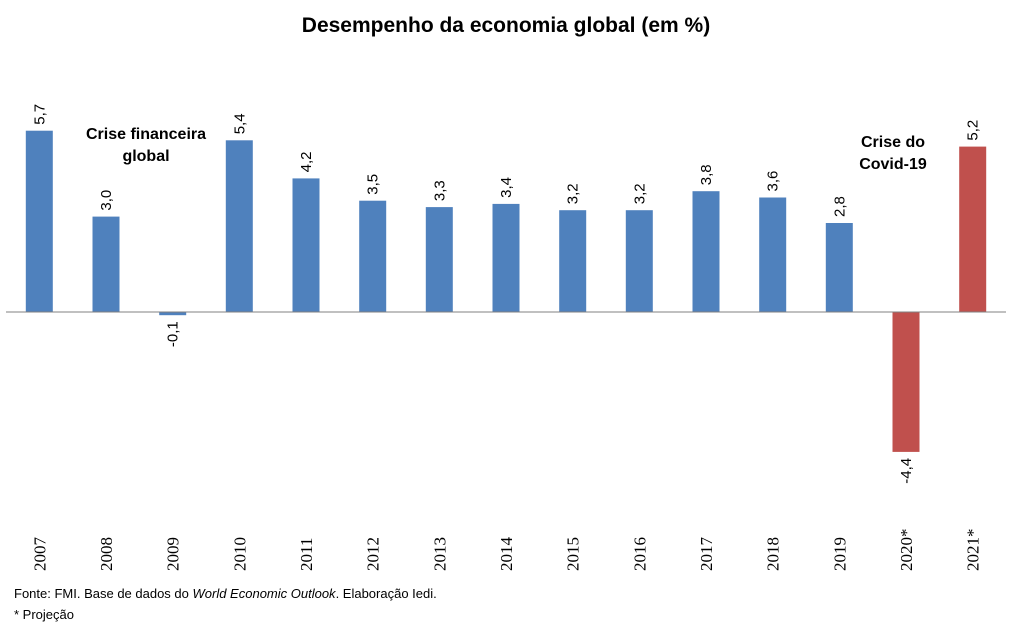 This screenshot has width=1012, height=631. I want to click on category-label-2012: 2012, so click(373, 554).